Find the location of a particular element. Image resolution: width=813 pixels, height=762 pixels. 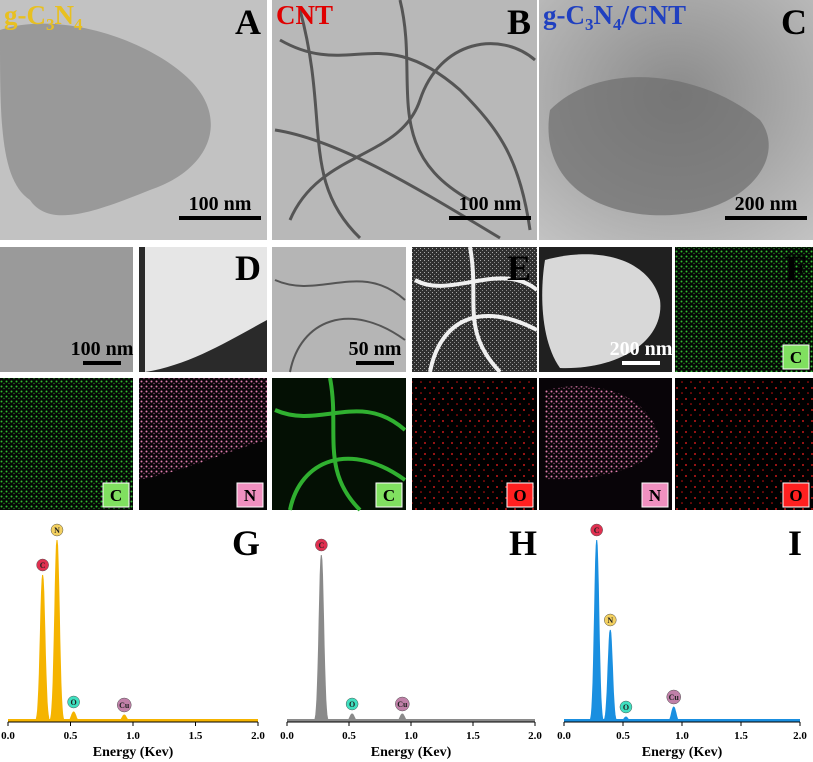

panel-letter: H is located at coordinates (523, 543).